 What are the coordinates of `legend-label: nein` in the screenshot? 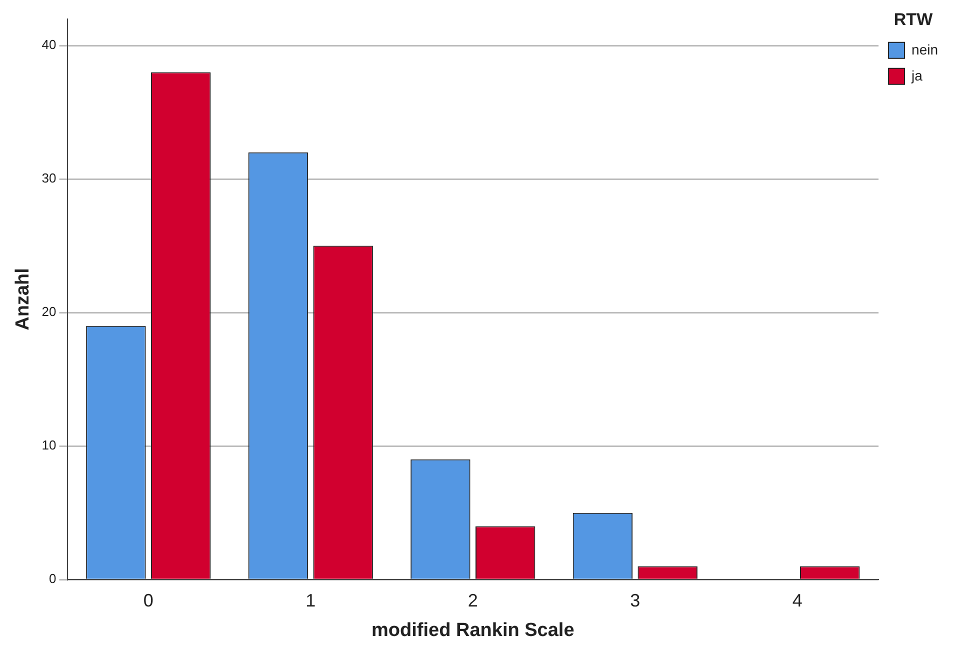 It's located at (925, 49).